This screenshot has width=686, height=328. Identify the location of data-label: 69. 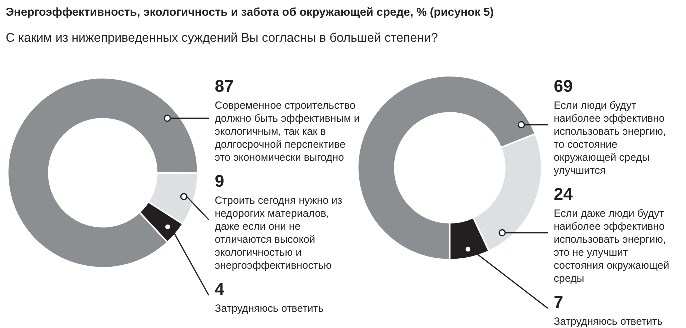
(563, 86).